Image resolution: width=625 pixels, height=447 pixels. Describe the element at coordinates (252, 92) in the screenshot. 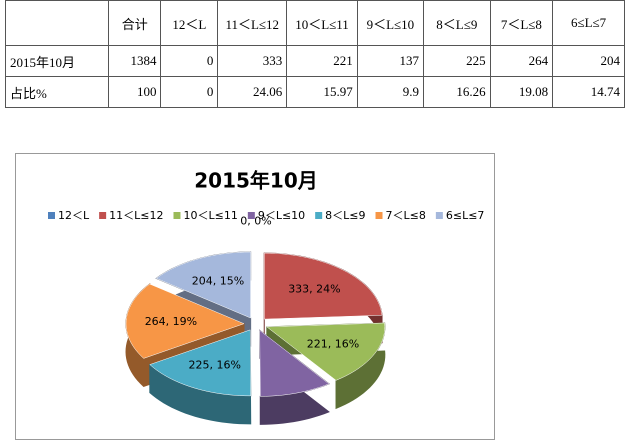

I see `number-cell: 24.06` at that location.